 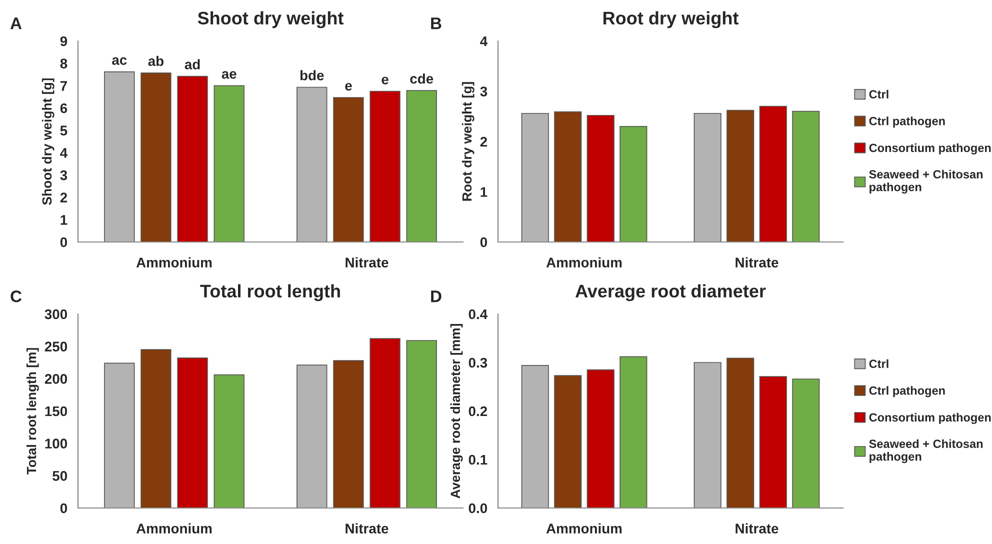 What do you see at coordinates (64, 131) in the screenshot?
I see `y-tick-label: 5` at bounding box center [64, 131].